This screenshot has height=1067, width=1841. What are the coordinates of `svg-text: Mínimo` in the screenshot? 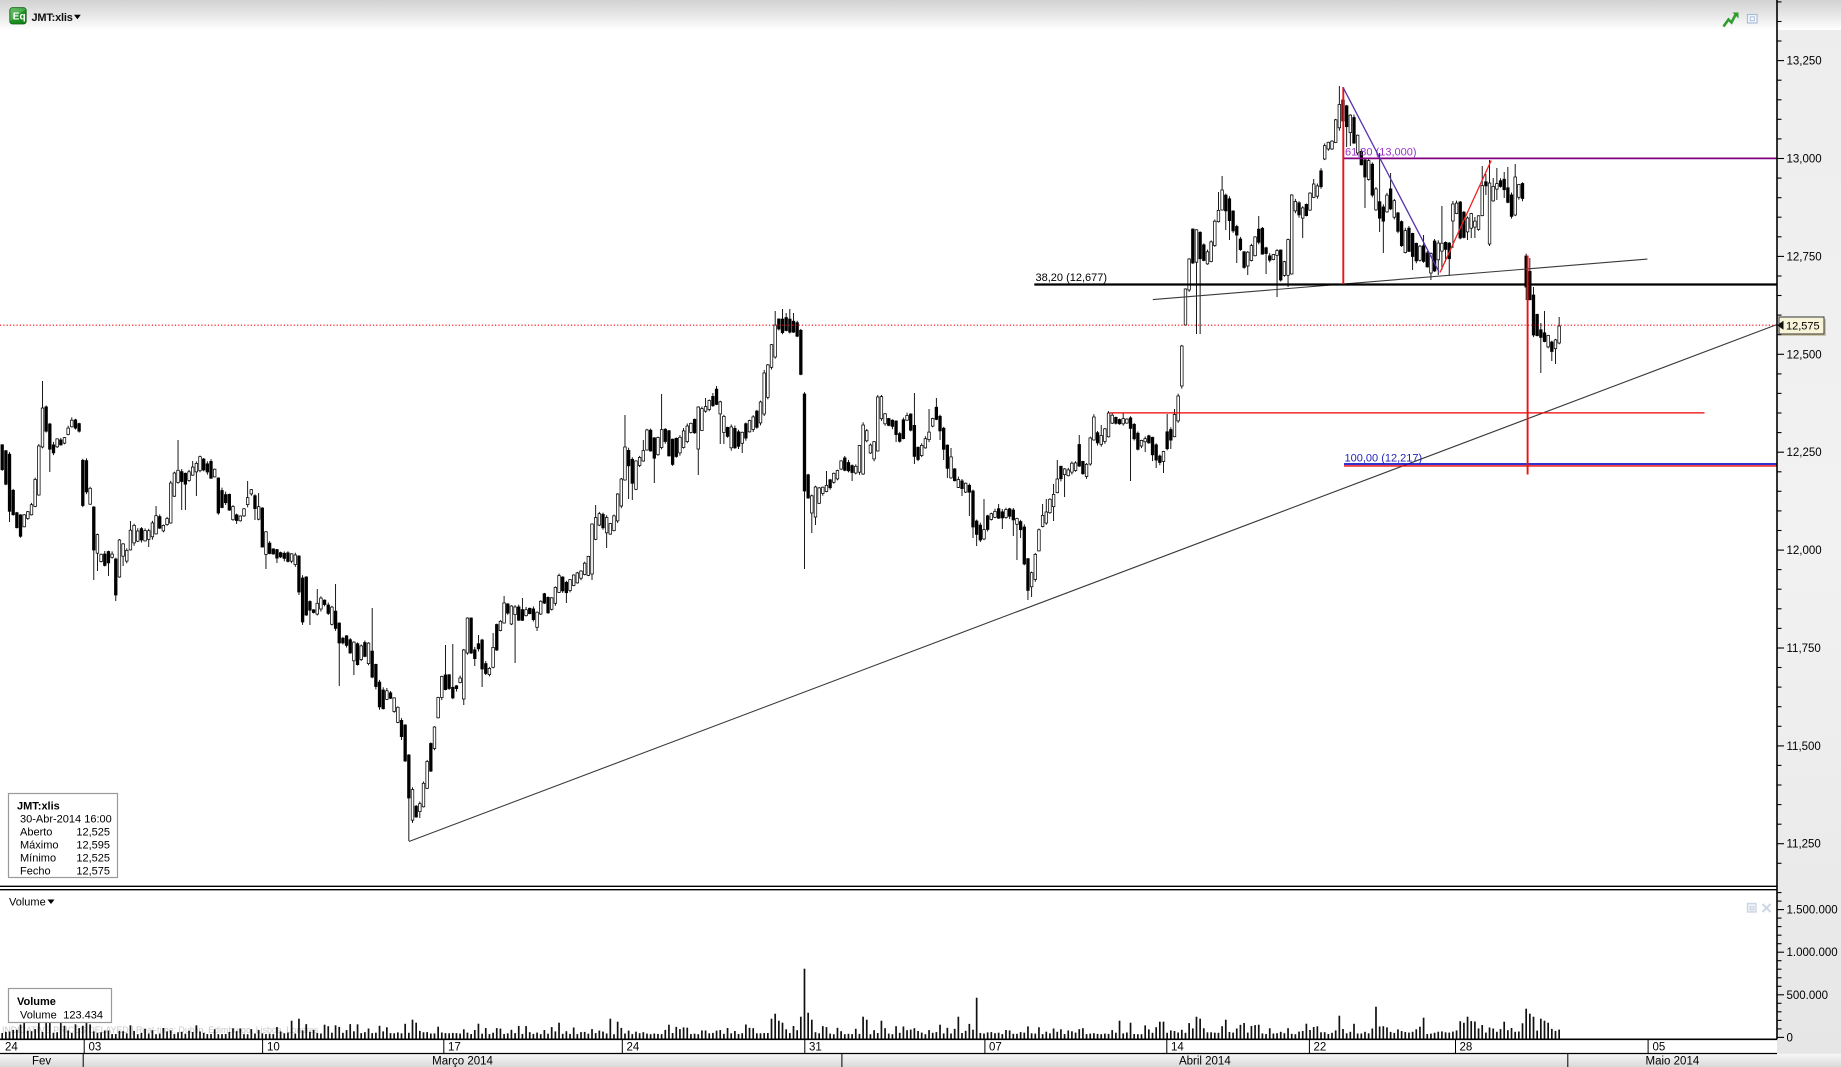 It's located at (38, 859).